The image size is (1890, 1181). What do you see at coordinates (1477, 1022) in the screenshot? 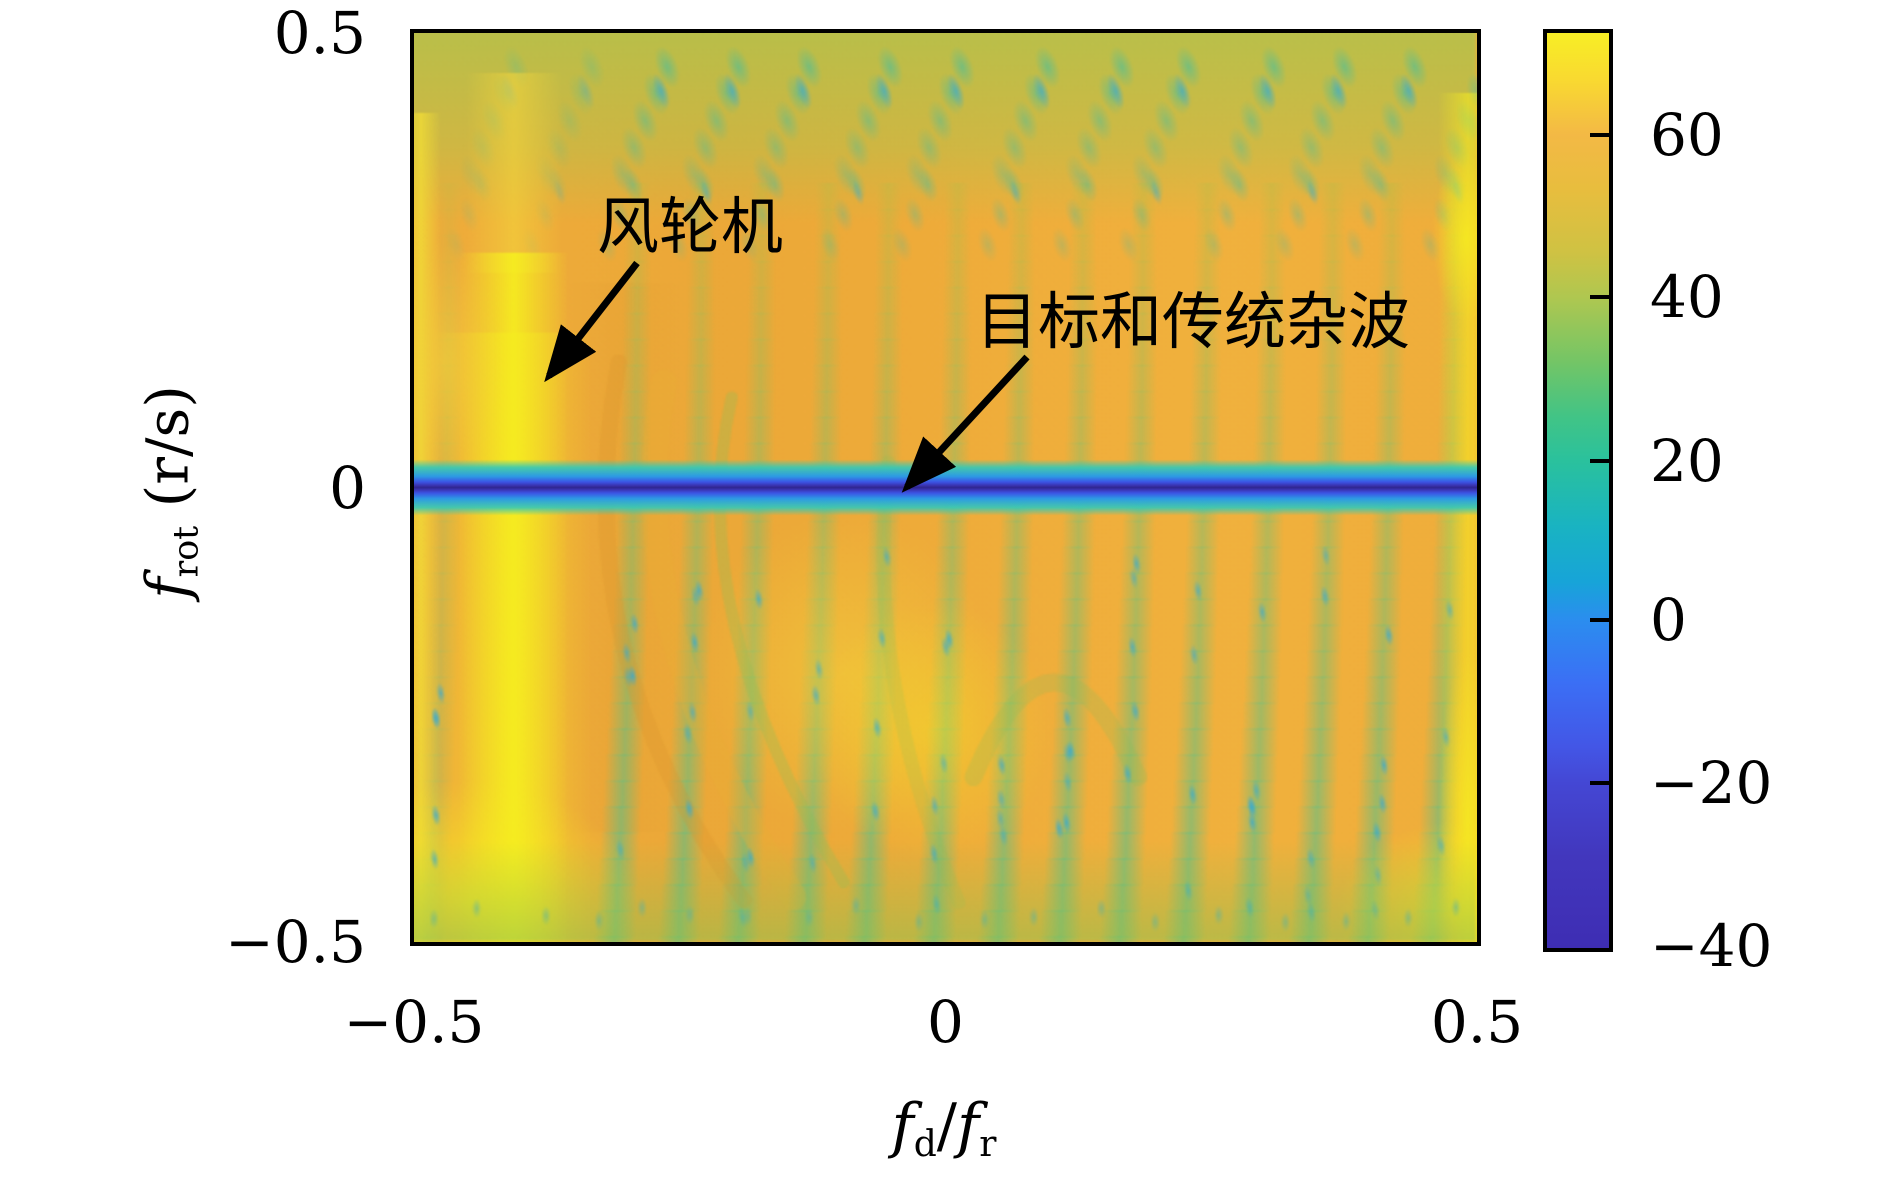
I see `x-tick-label: 0.5` at bounding box center [1477, 1022].